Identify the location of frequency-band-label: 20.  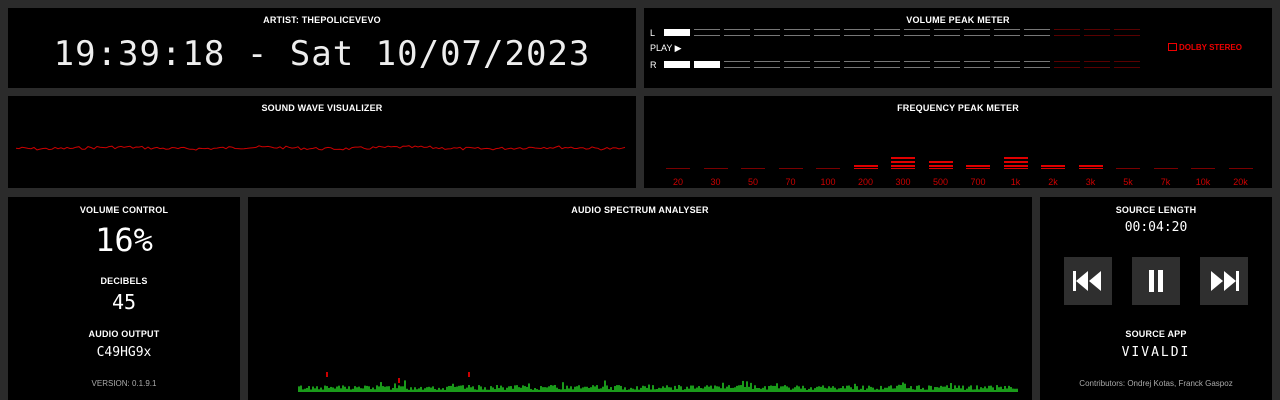
(677, 182).